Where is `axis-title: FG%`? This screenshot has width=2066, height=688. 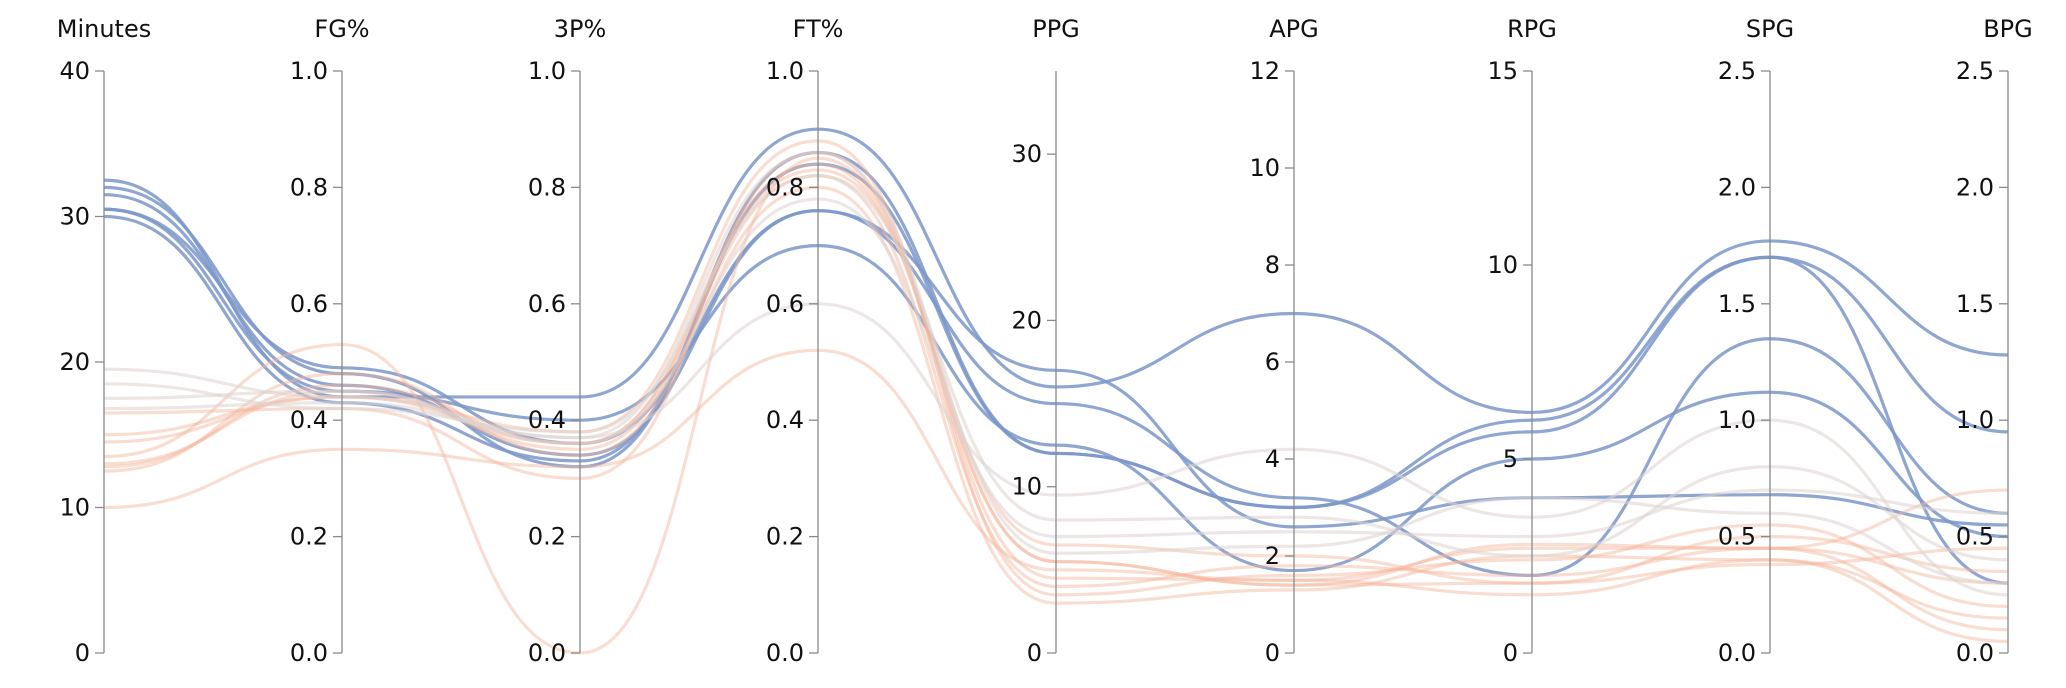 axis-title: FG% is located at coordinates (341, 29).